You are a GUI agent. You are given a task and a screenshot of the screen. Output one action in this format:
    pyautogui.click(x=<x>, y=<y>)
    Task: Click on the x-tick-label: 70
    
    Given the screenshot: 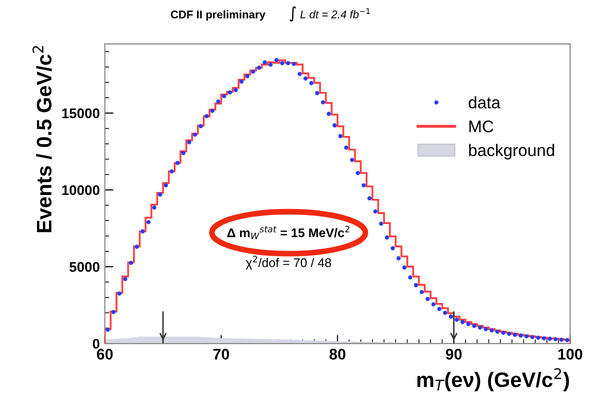 What is the action you would take?
    pyautogui.click(x=221, y=354)
    